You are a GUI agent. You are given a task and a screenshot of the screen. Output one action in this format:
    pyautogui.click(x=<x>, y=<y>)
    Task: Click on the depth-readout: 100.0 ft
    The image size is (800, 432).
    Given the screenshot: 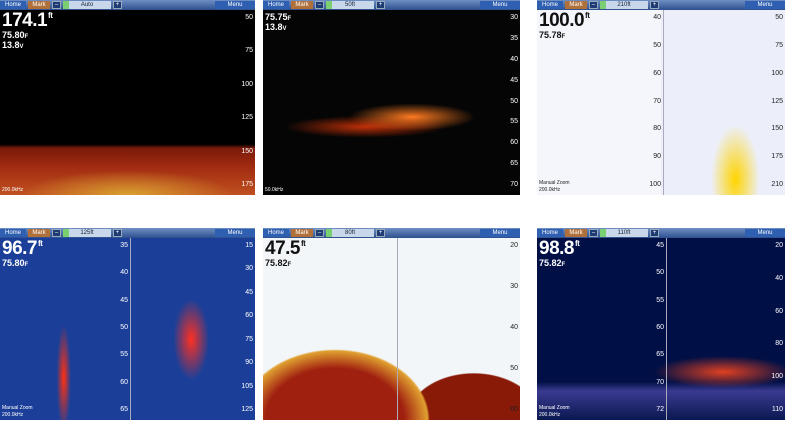 What is the action you would take?
    pyautogui.click(x=565, y=21)
    